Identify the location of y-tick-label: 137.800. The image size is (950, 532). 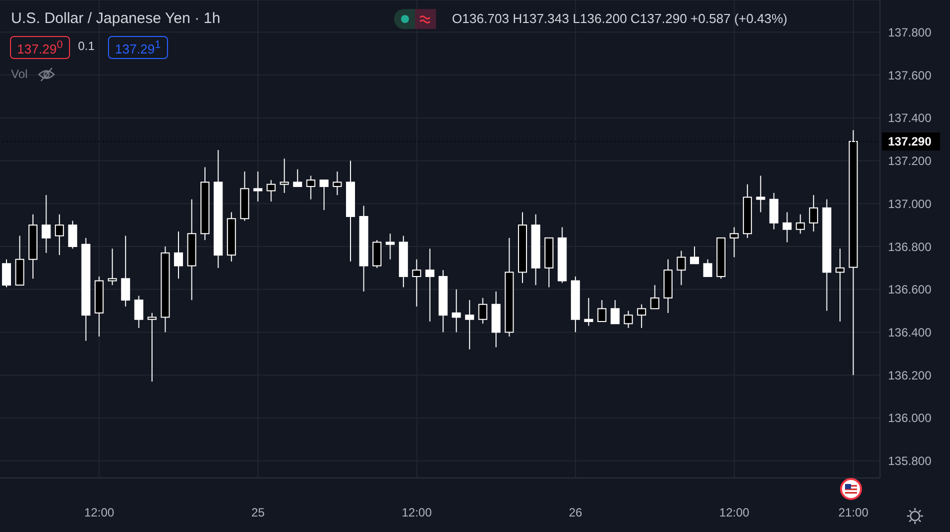
(910, 32).